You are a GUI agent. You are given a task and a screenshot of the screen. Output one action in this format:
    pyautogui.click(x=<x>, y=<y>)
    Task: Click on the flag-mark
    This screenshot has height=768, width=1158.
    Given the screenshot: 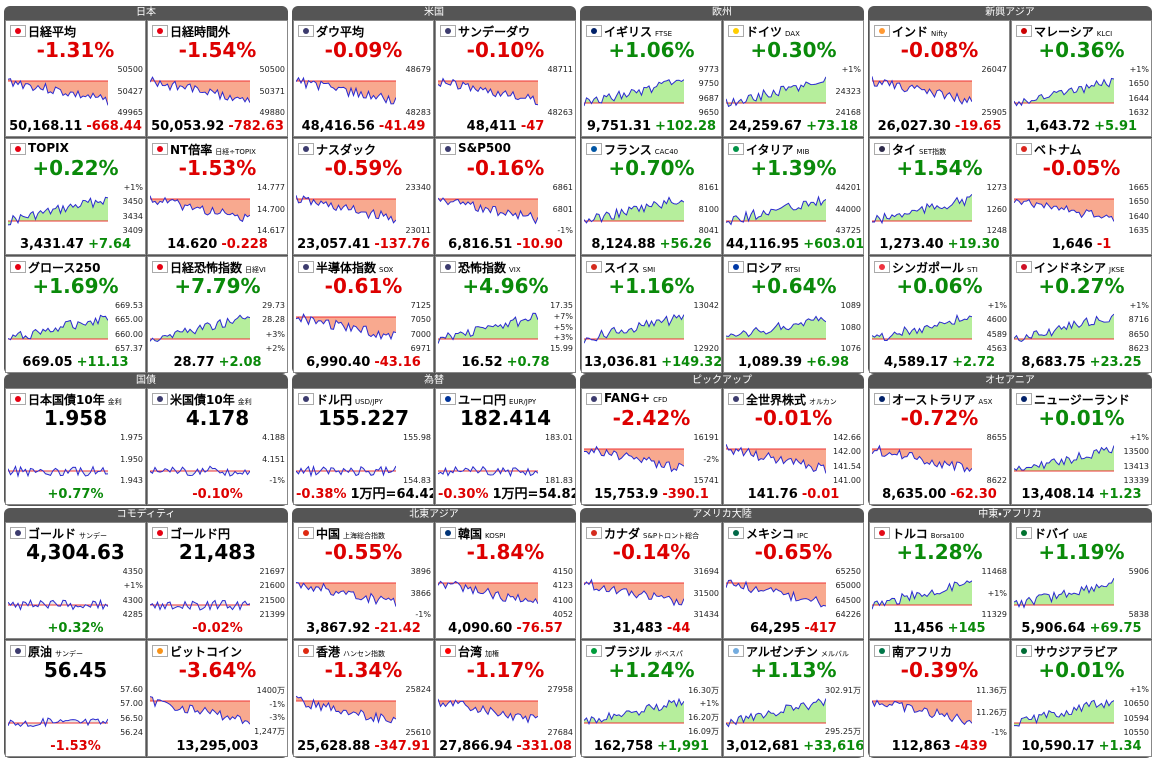 What is the action you would take?
    pyautogui.click(x=594, y=533)
    